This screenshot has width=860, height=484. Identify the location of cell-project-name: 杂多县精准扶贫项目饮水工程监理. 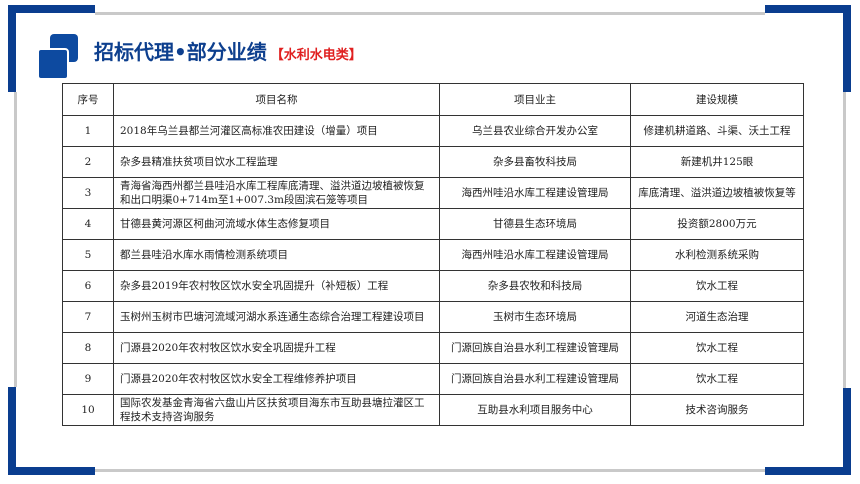
(276, 162).